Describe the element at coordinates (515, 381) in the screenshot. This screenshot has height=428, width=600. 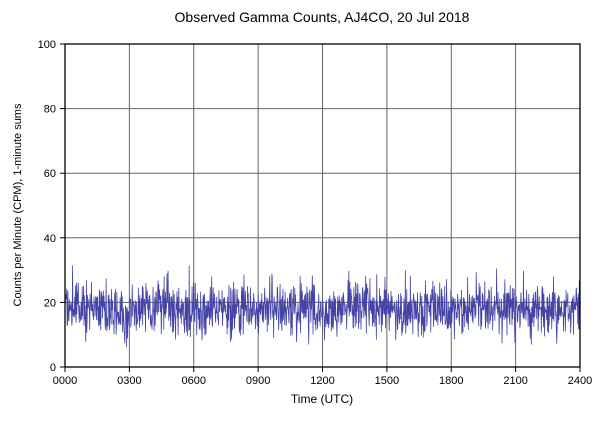
I see `x-tick-label: 2100` at that location.